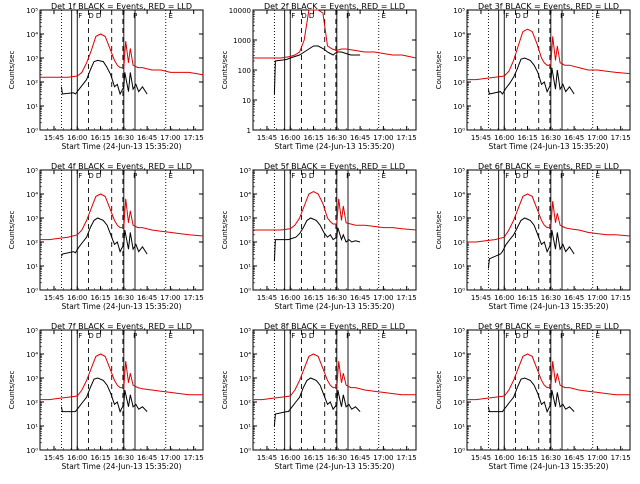  Describe the element at coordinates (548, 6) in the screenshot. I see `chart-title: Det 3f BLACK = Events, RED = LLD` at that location.